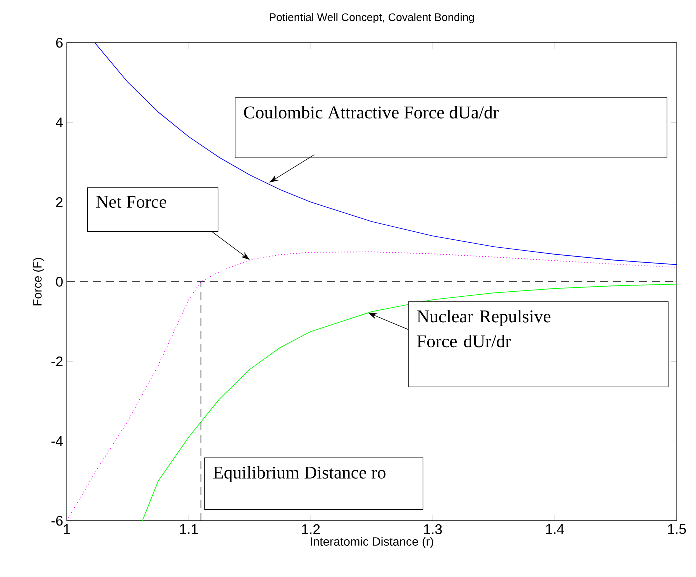  I want to click on x-tick-label: 1.1, so click(189, 529).